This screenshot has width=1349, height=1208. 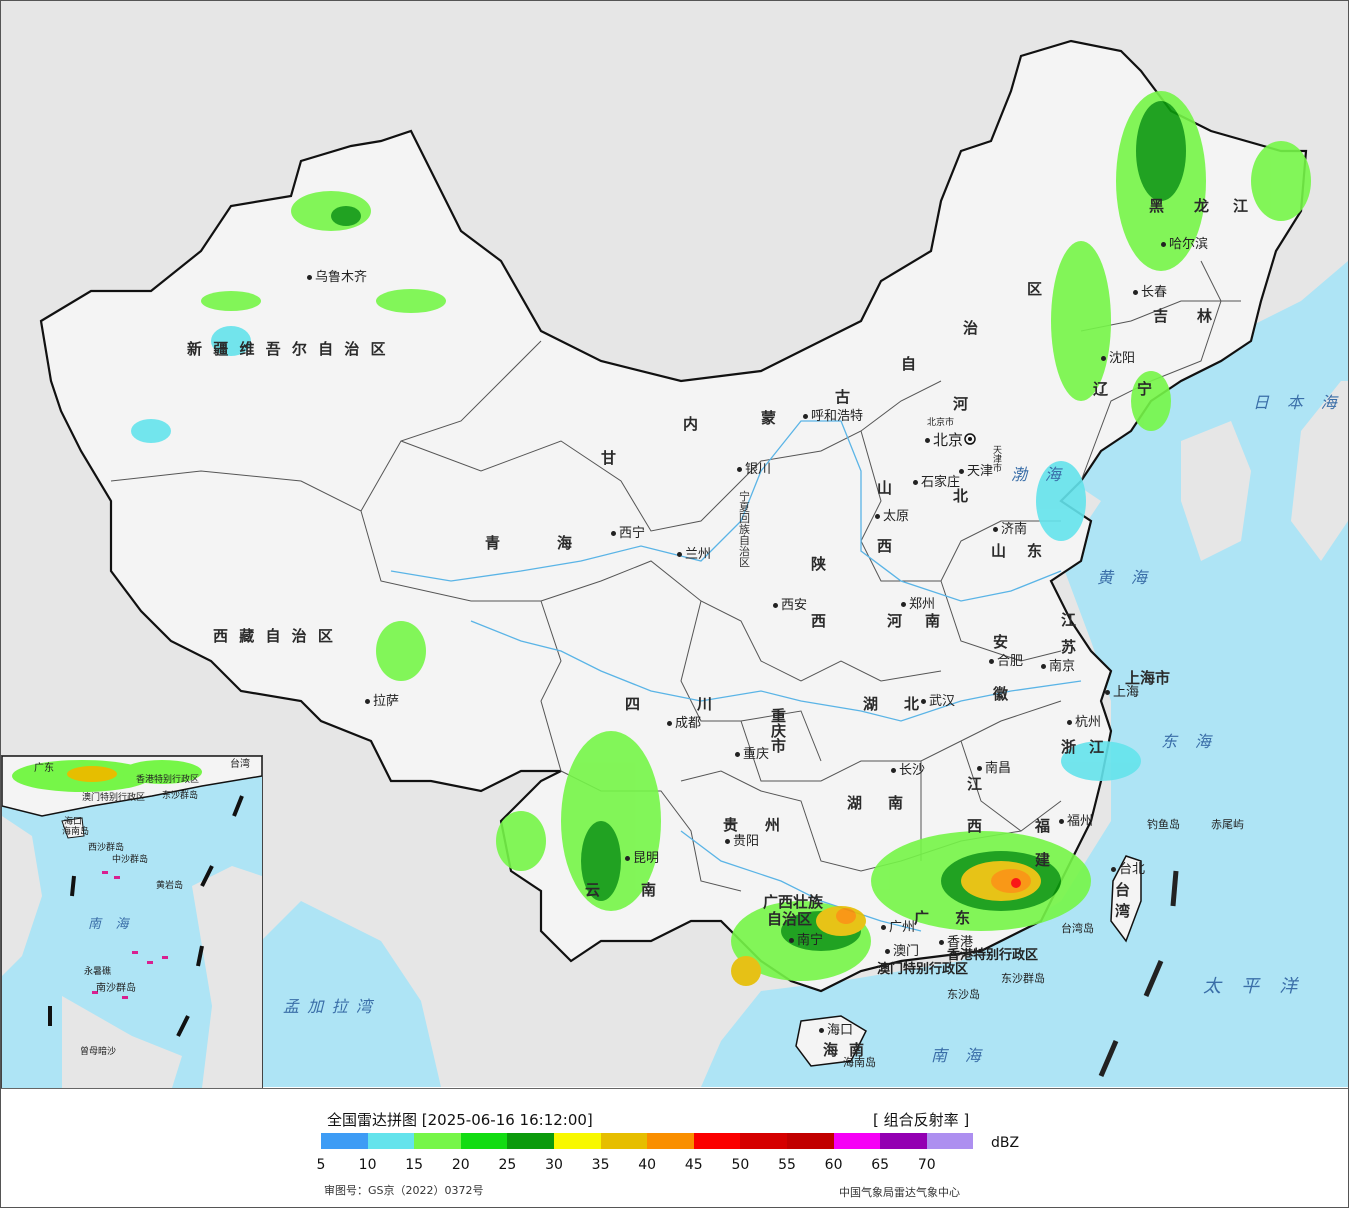 What do you see at coordinates (180, 796) in the screenshot?
I see `inset-label-dongsha: 东沙群岛` at bounding box center [180, 796].